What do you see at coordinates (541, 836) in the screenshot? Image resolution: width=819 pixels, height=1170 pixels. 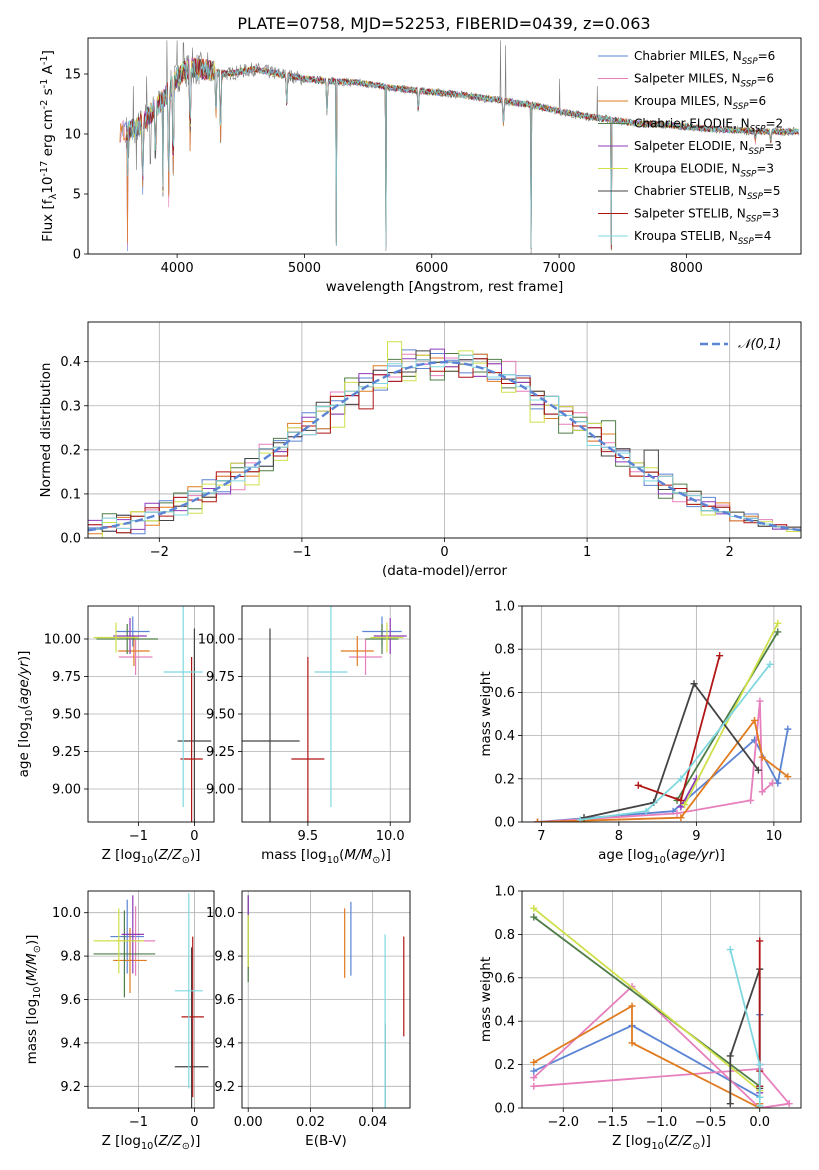 I see `x-tick-label: 7` at bounding box center [541, 836].